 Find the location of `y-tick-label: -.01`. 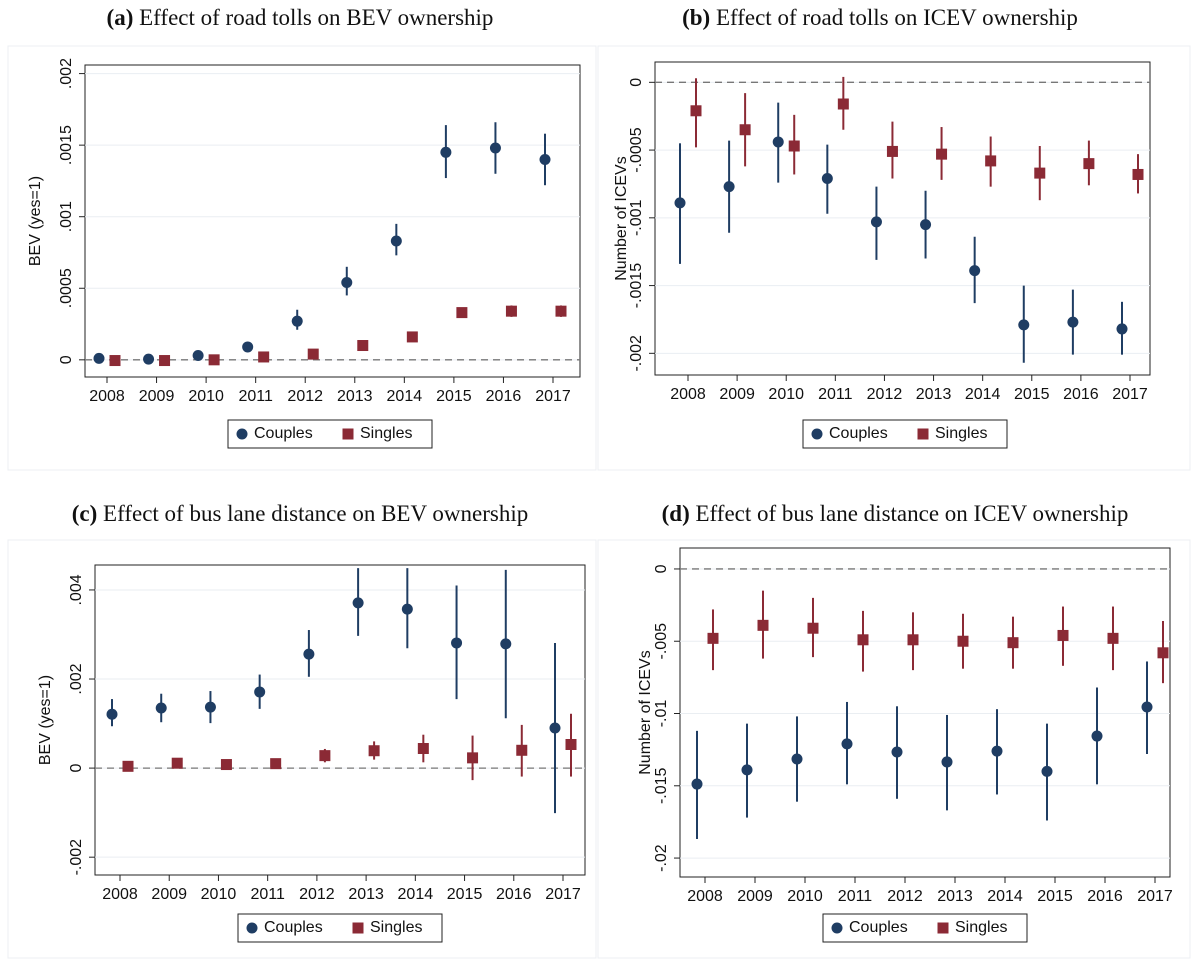

y-tick-label: -.01 is located at coordinates (661, 714).